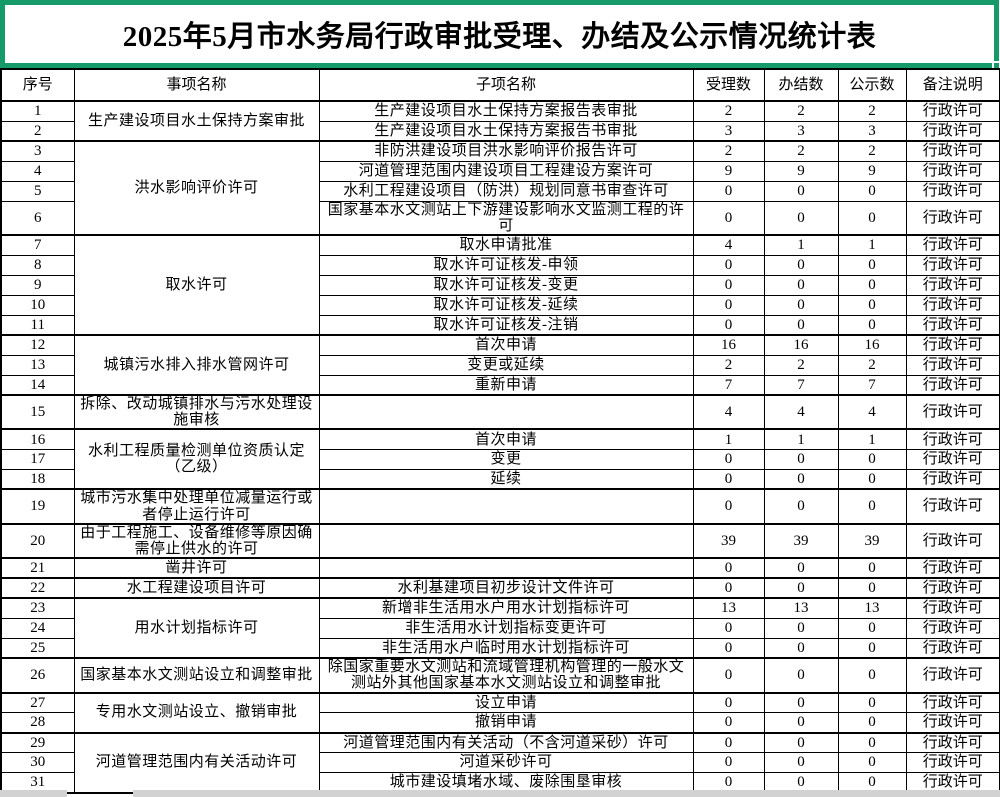 This screenshot has height=797, width=1000. I want to click on col-header-item-name: 事项名称, so click(196, 85).